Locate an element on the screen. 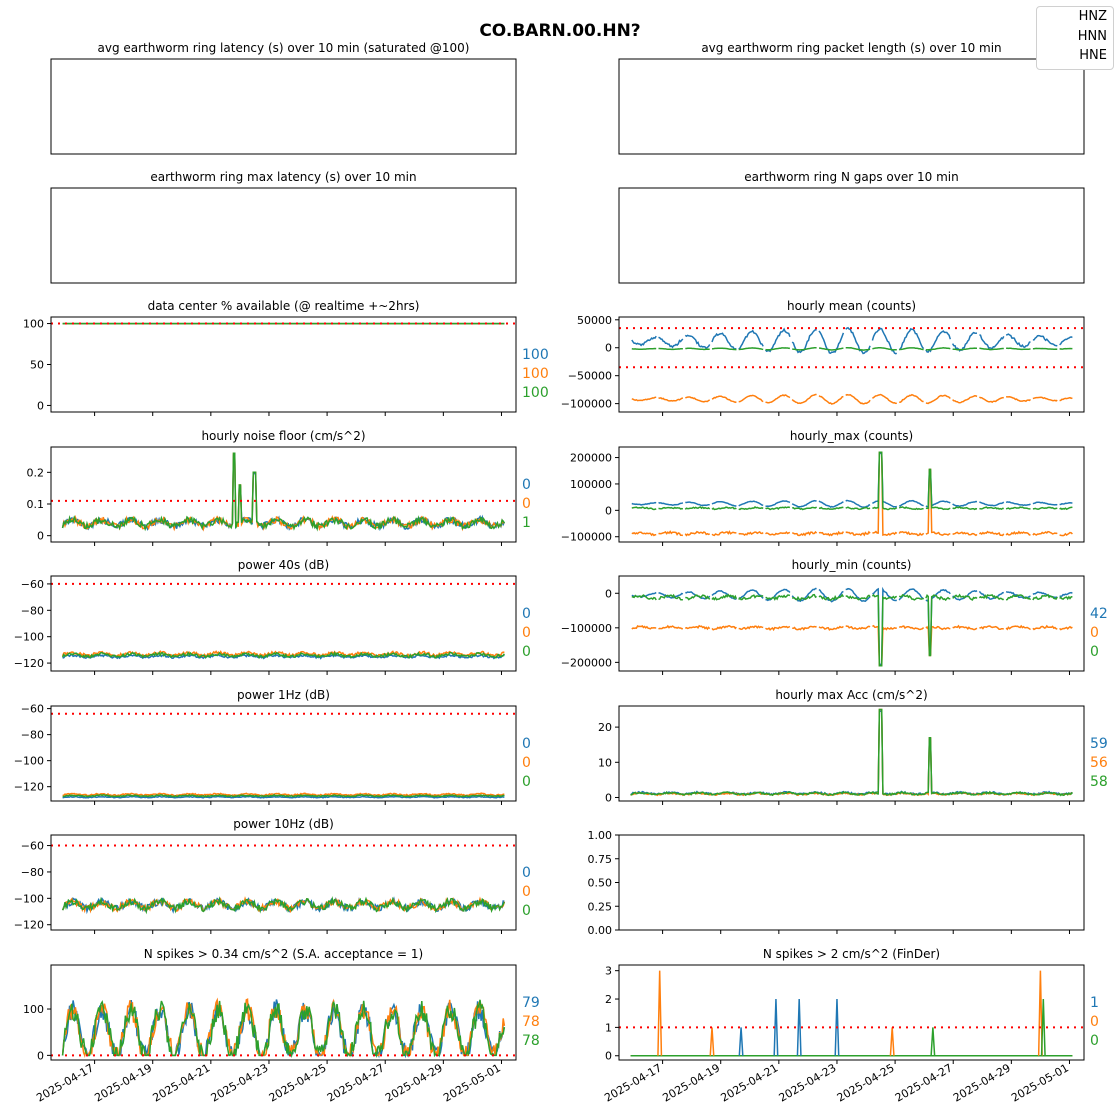  x-tick-label: 2025-05-01 is located at coordinates (1040, 1082).